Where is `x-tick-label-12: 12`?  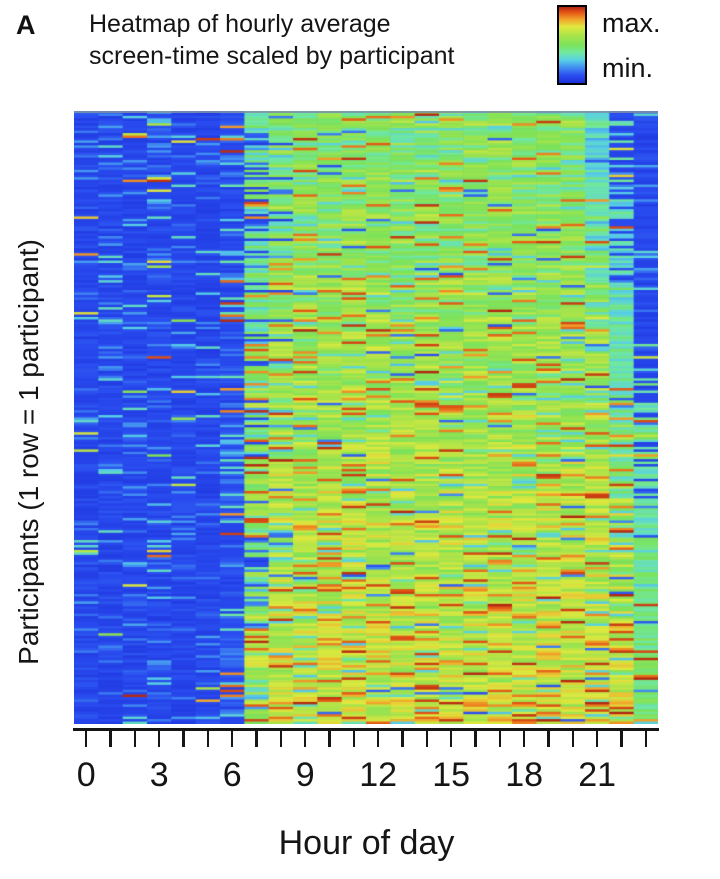
x-tick-label-12: 12 is located at coordinates (378, 775).